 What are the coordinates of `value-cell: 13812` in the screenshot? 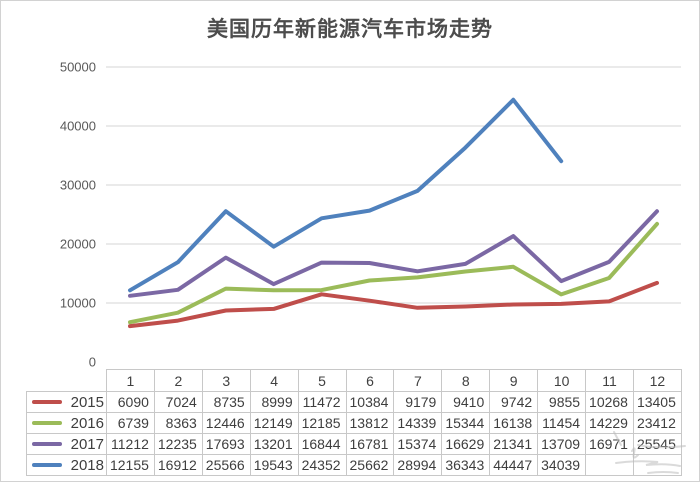 It's located at (370, 423).